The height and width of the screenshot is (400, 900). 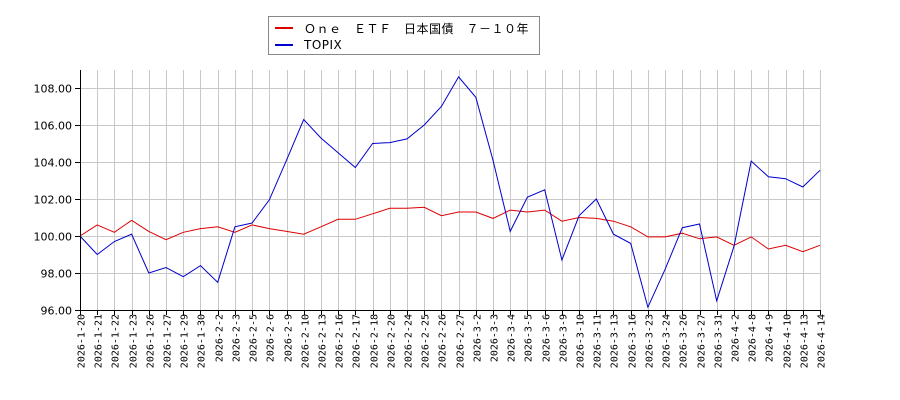 What do you see at coordinates (581, 341) in the screenshot?
I see `x-tick-label: 2026-3-10` at bounding box center [581, 341].